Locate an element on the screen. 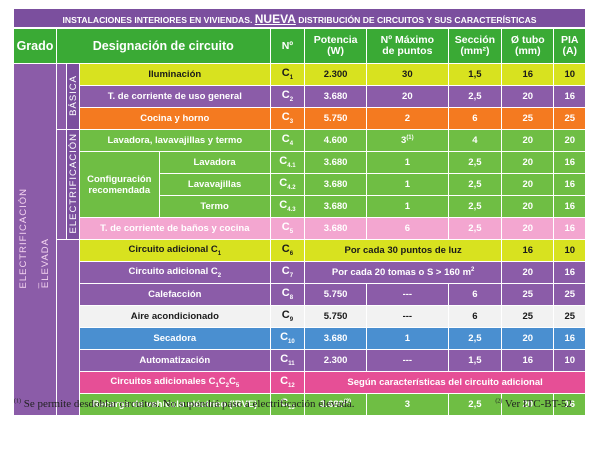 The image size is (600, 450). circuit-name: Cocina y horno is located at coordinates (174, 118).